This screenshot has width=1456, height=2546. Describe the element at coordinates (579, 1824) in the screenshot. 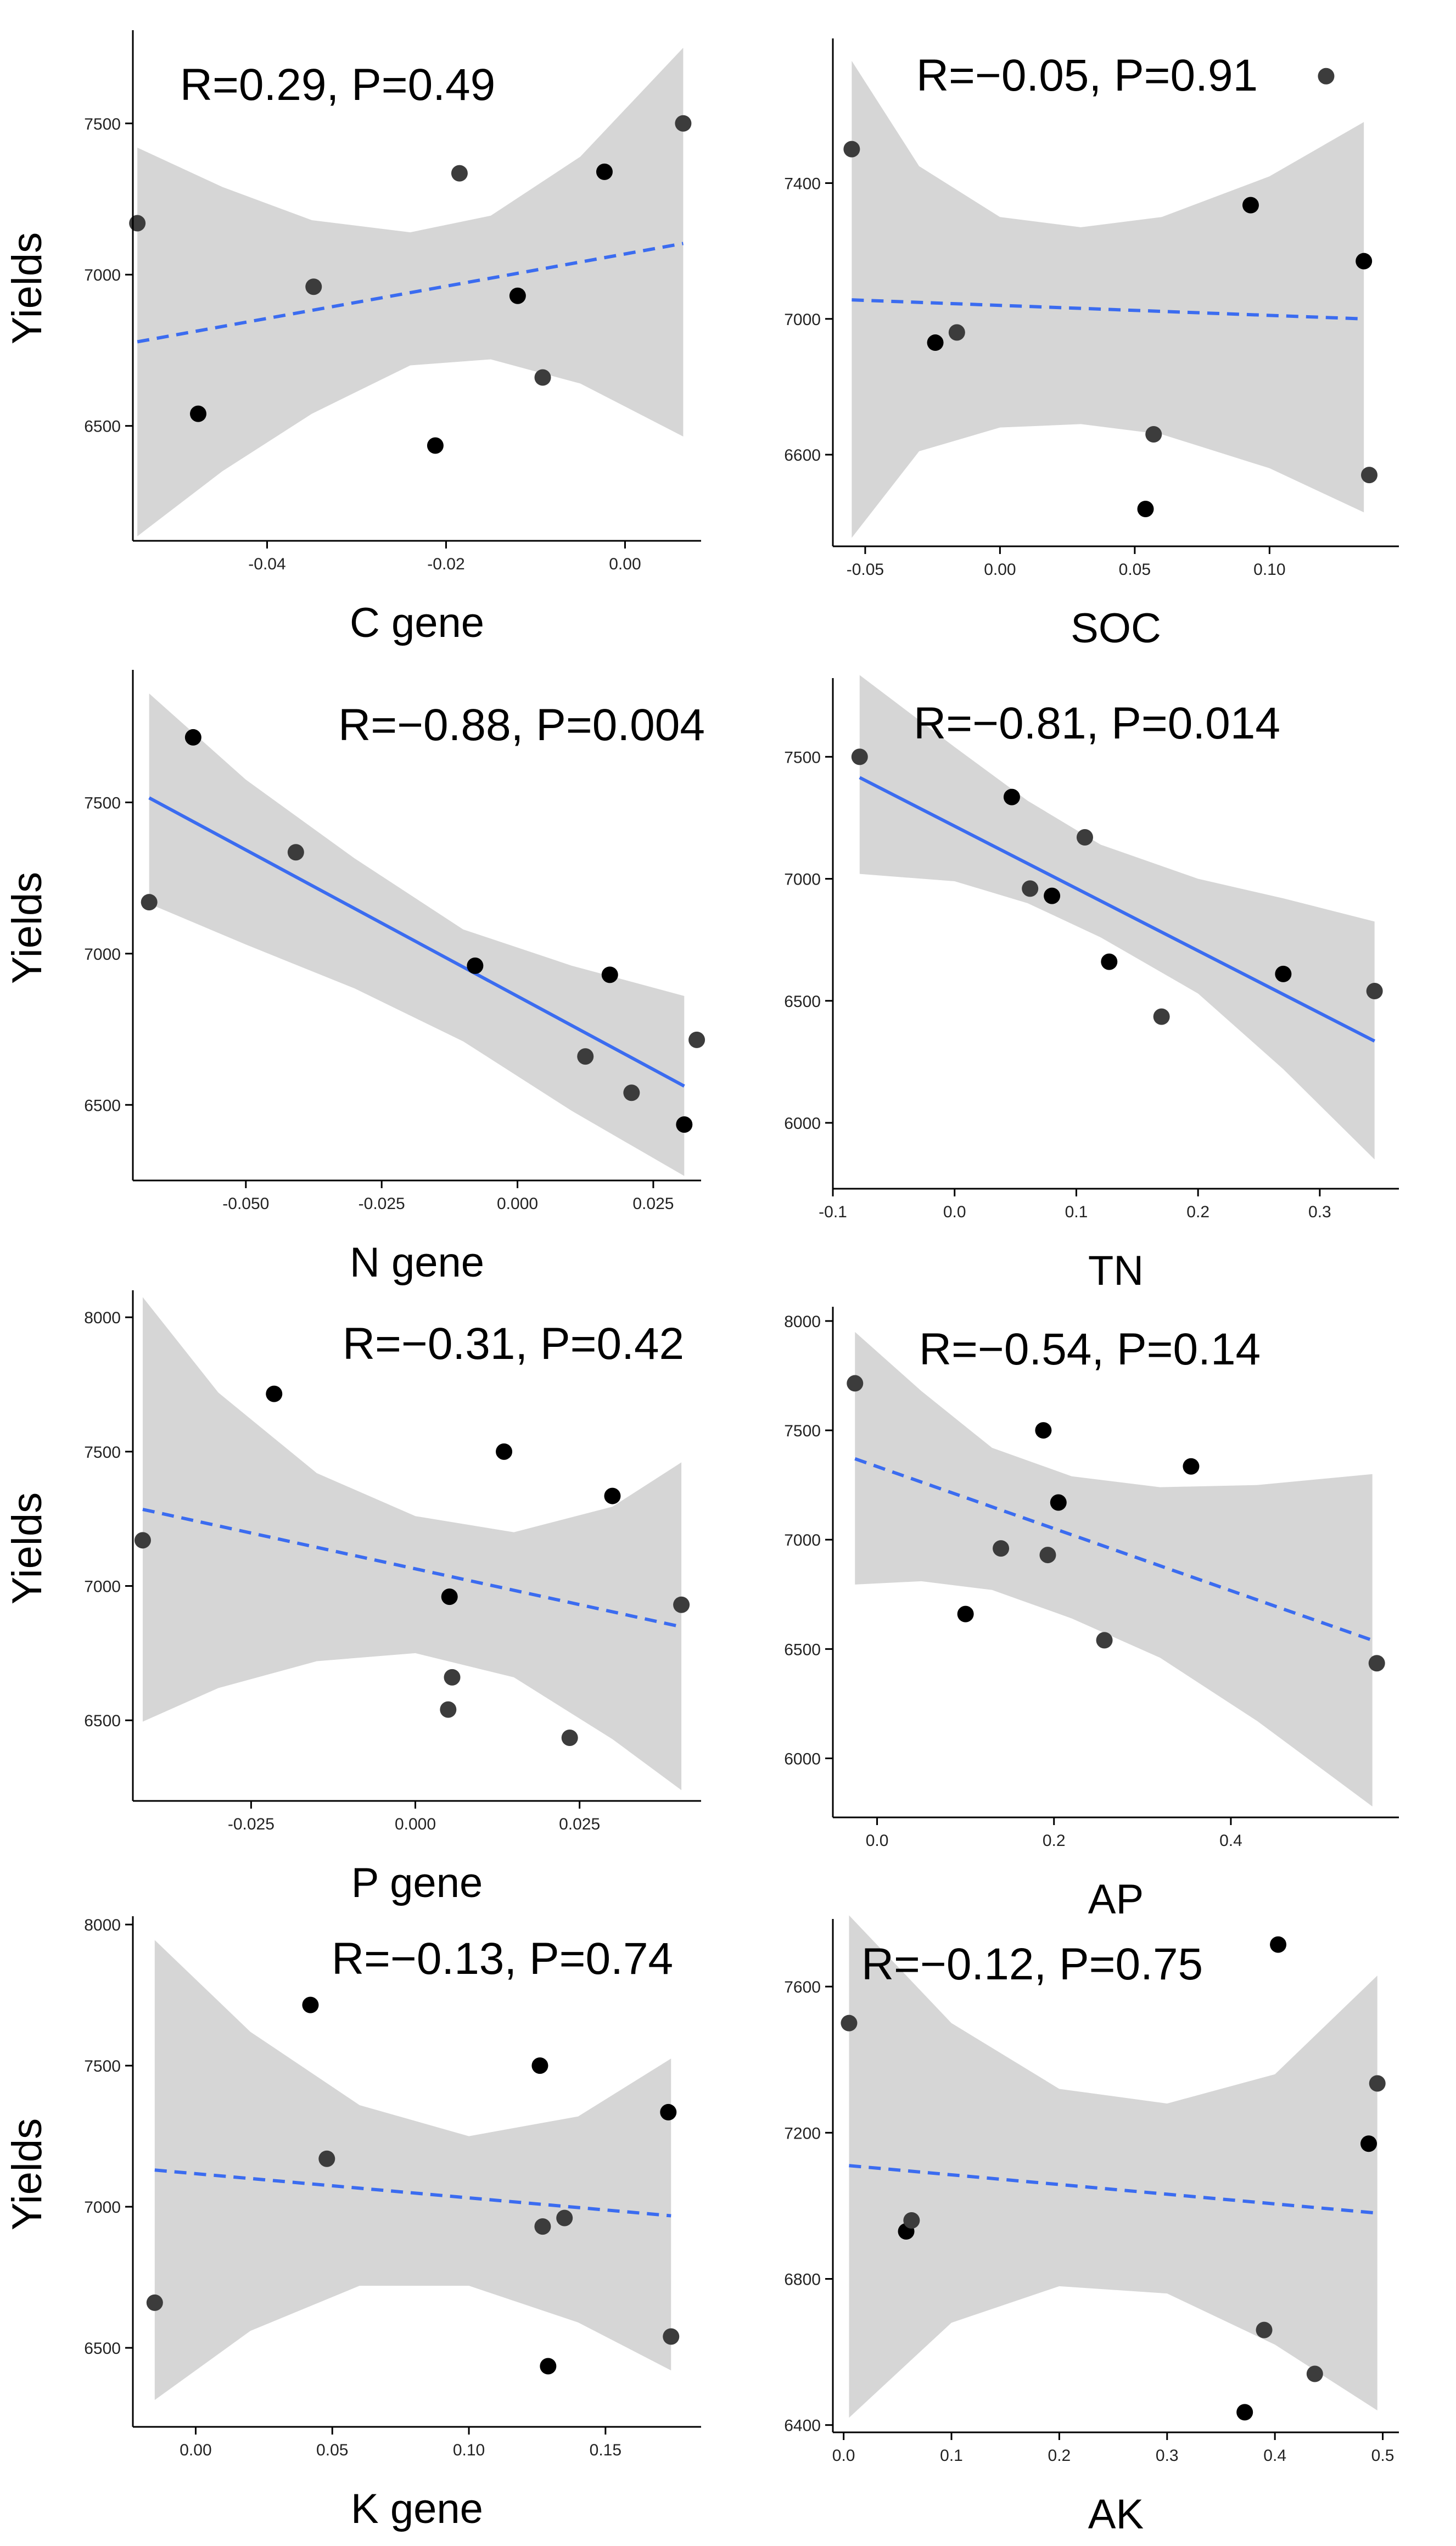

I see `x-tick-label: 0.025` at that location.